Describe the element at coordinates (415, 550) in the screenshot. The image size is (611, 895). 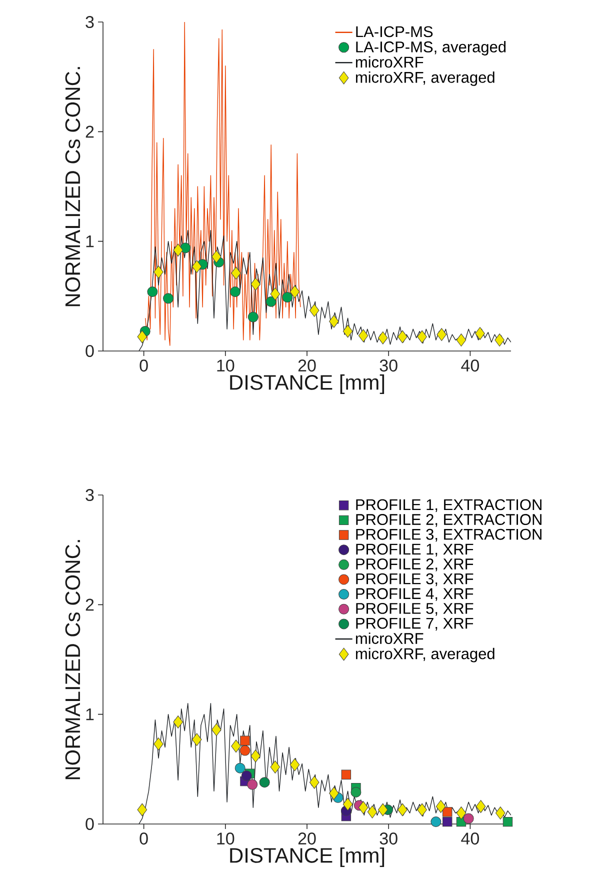
I see `legend-label: PROFILE 1, XRF` at that location.